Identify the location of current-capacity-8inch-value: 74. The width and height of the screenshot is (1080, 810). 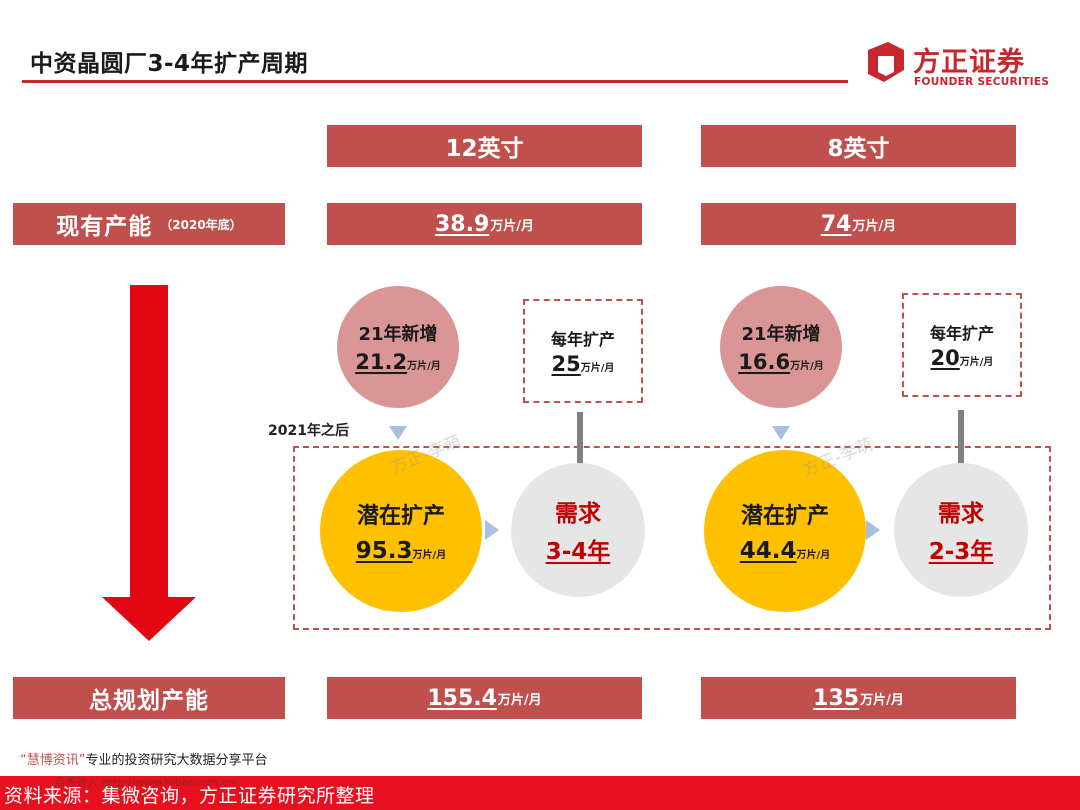
(836, 224).